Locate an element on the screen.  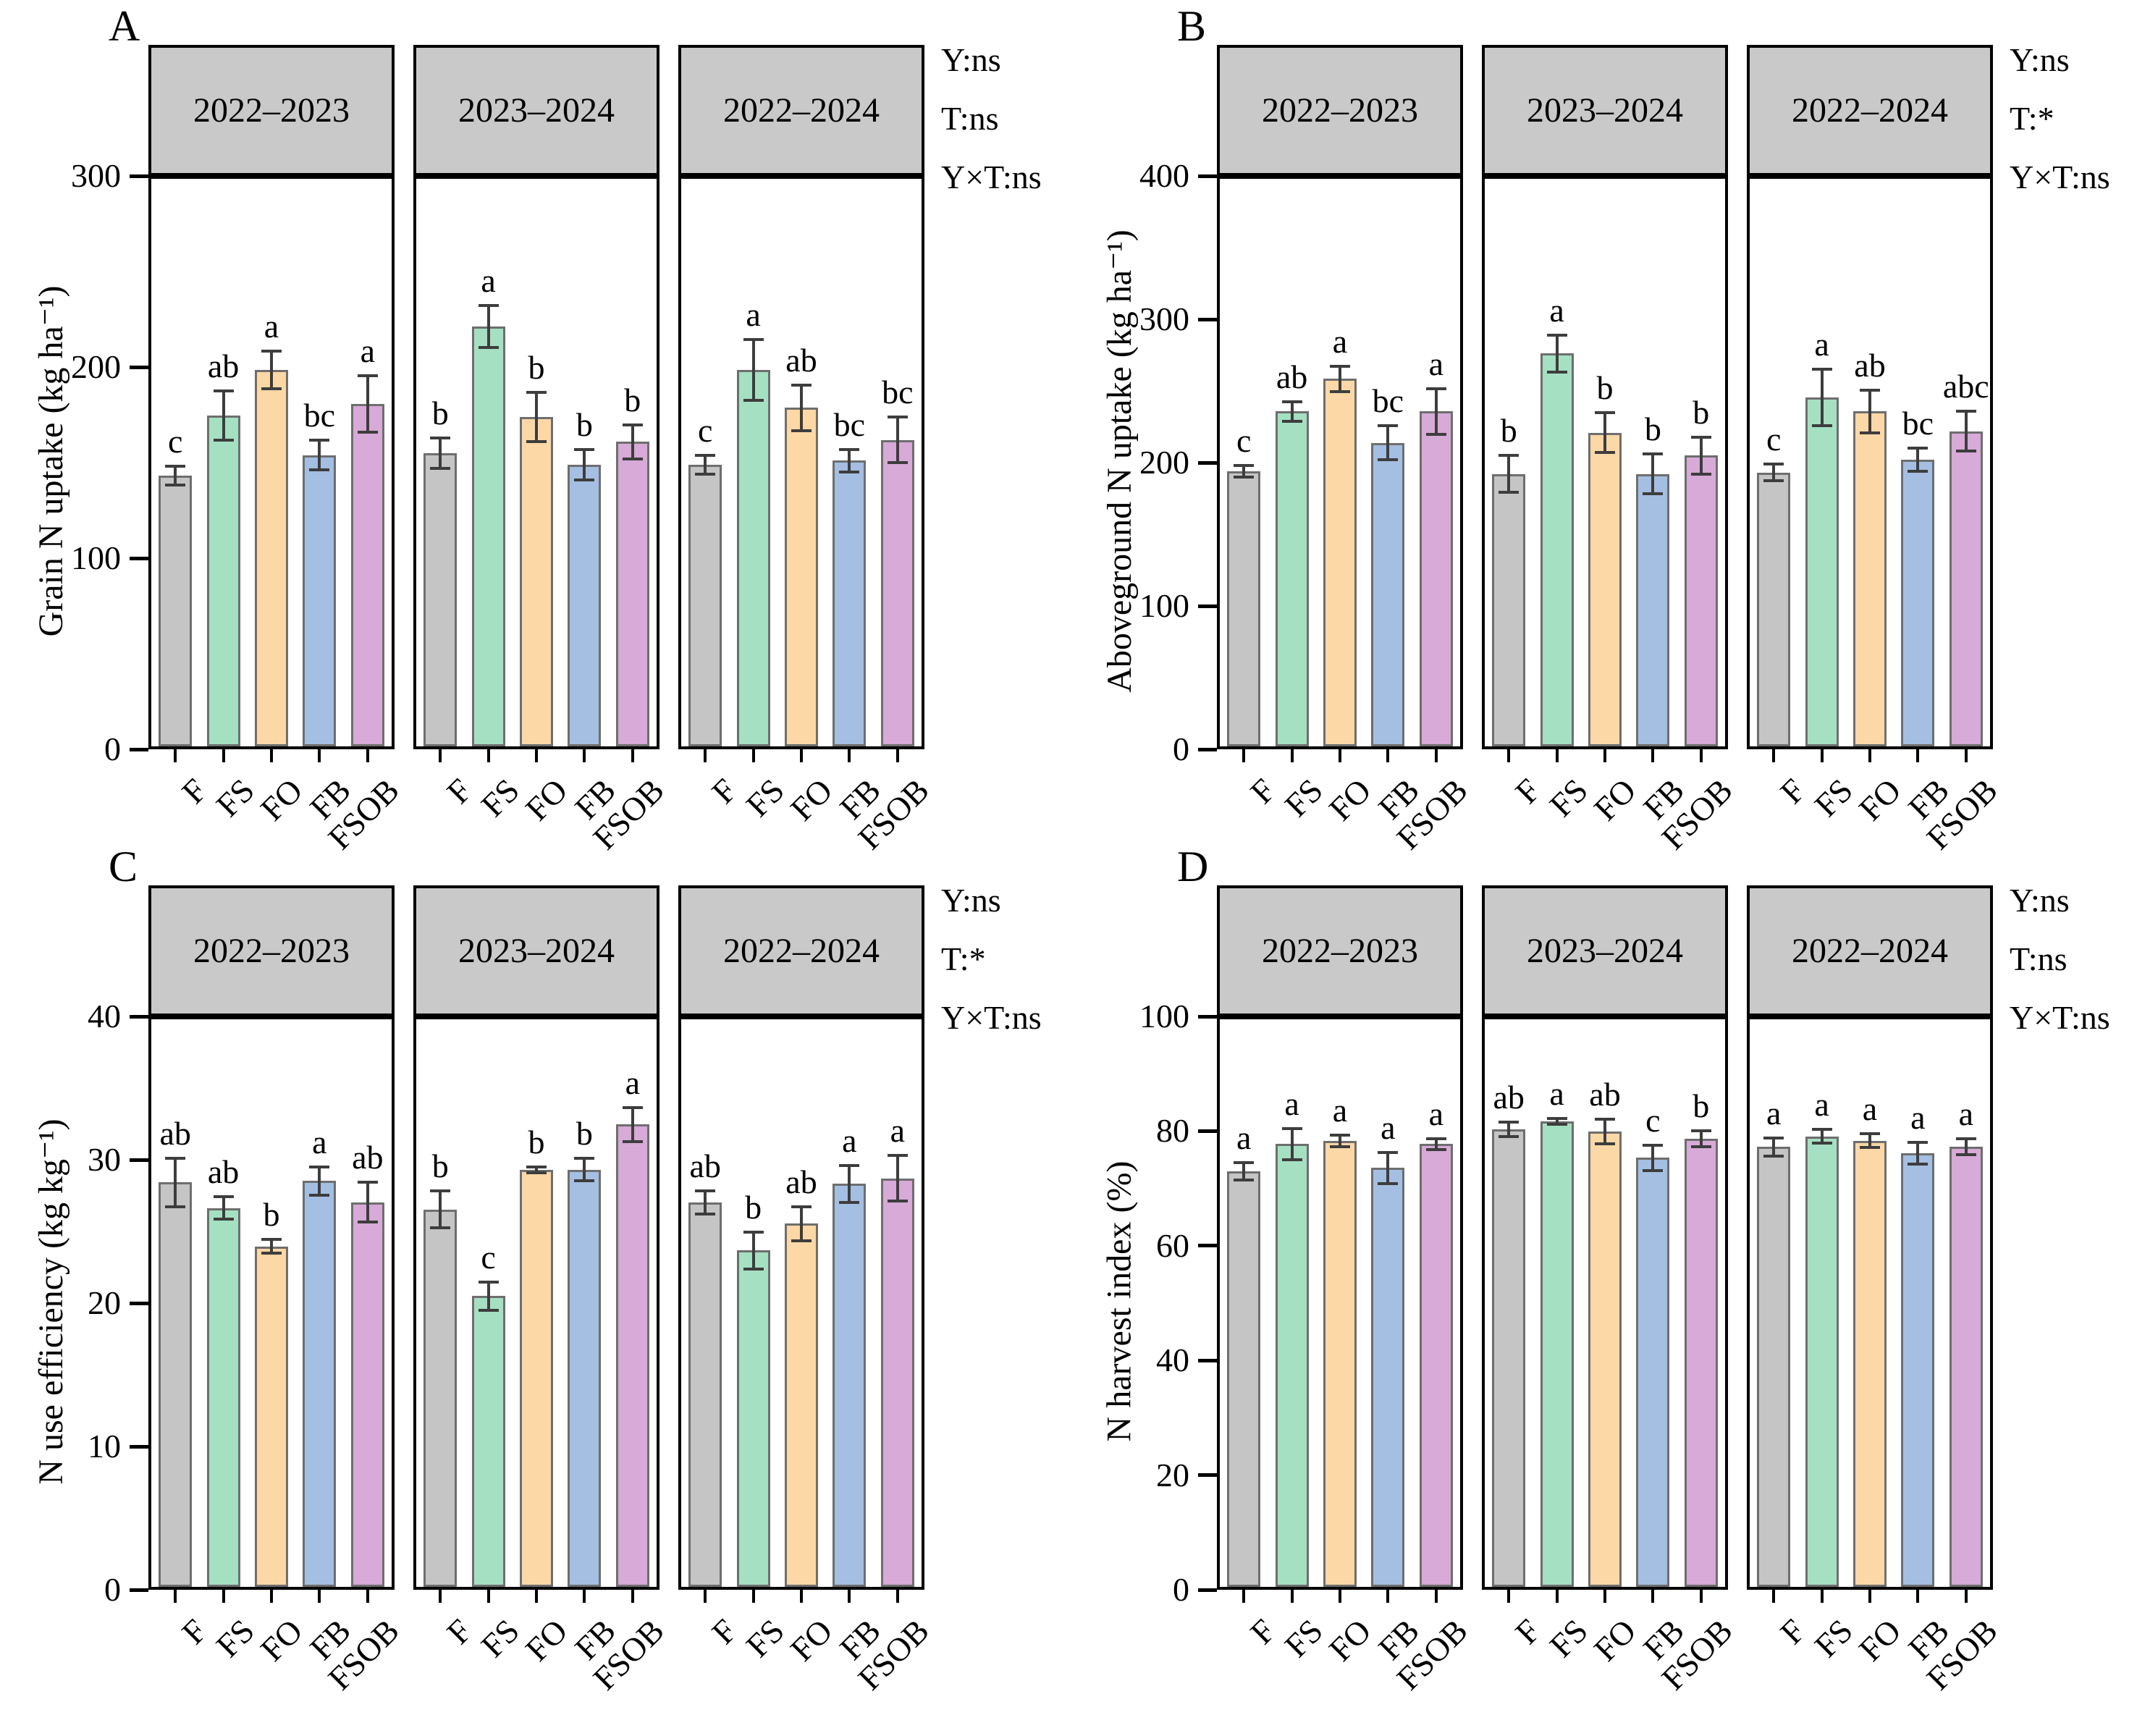
significance-annotation: Y×T:ns is located at coordinates (992, 177).